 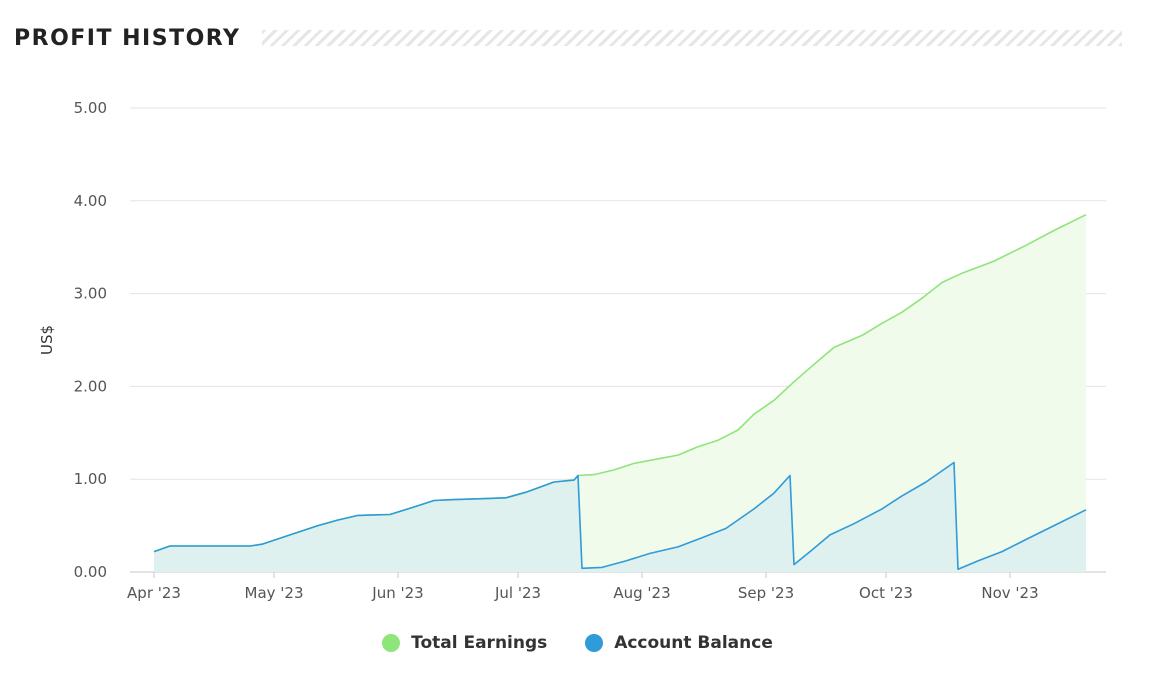 What do you see at coordinates (47, 340) in the screenshot?
I see `y-axis-label: US$` at bounding box center [47, 340].